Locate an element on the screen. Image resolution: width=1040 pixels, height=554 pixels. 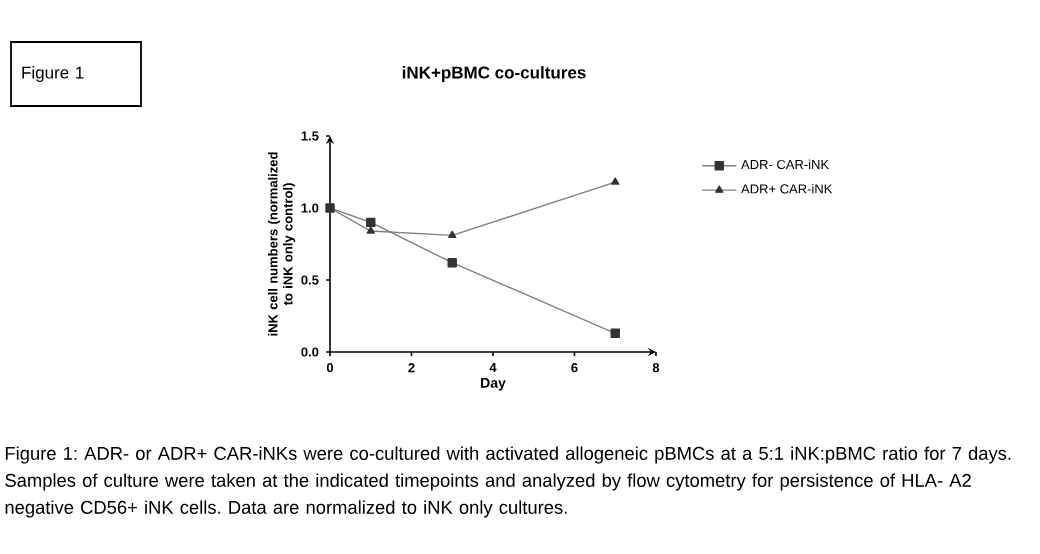
caption: Figure 1 is located at coordinates (53, 74).